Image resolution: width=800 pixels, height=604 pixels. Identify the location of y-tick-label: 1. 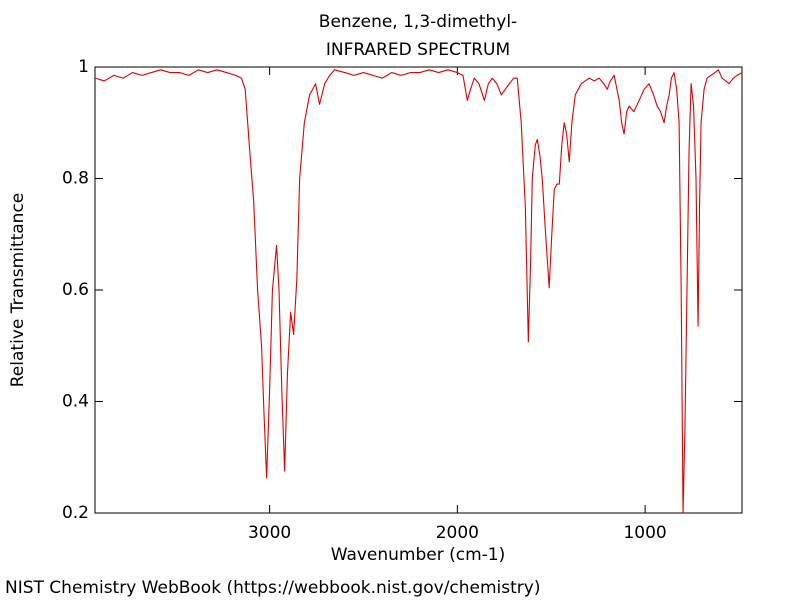
(83, 67).